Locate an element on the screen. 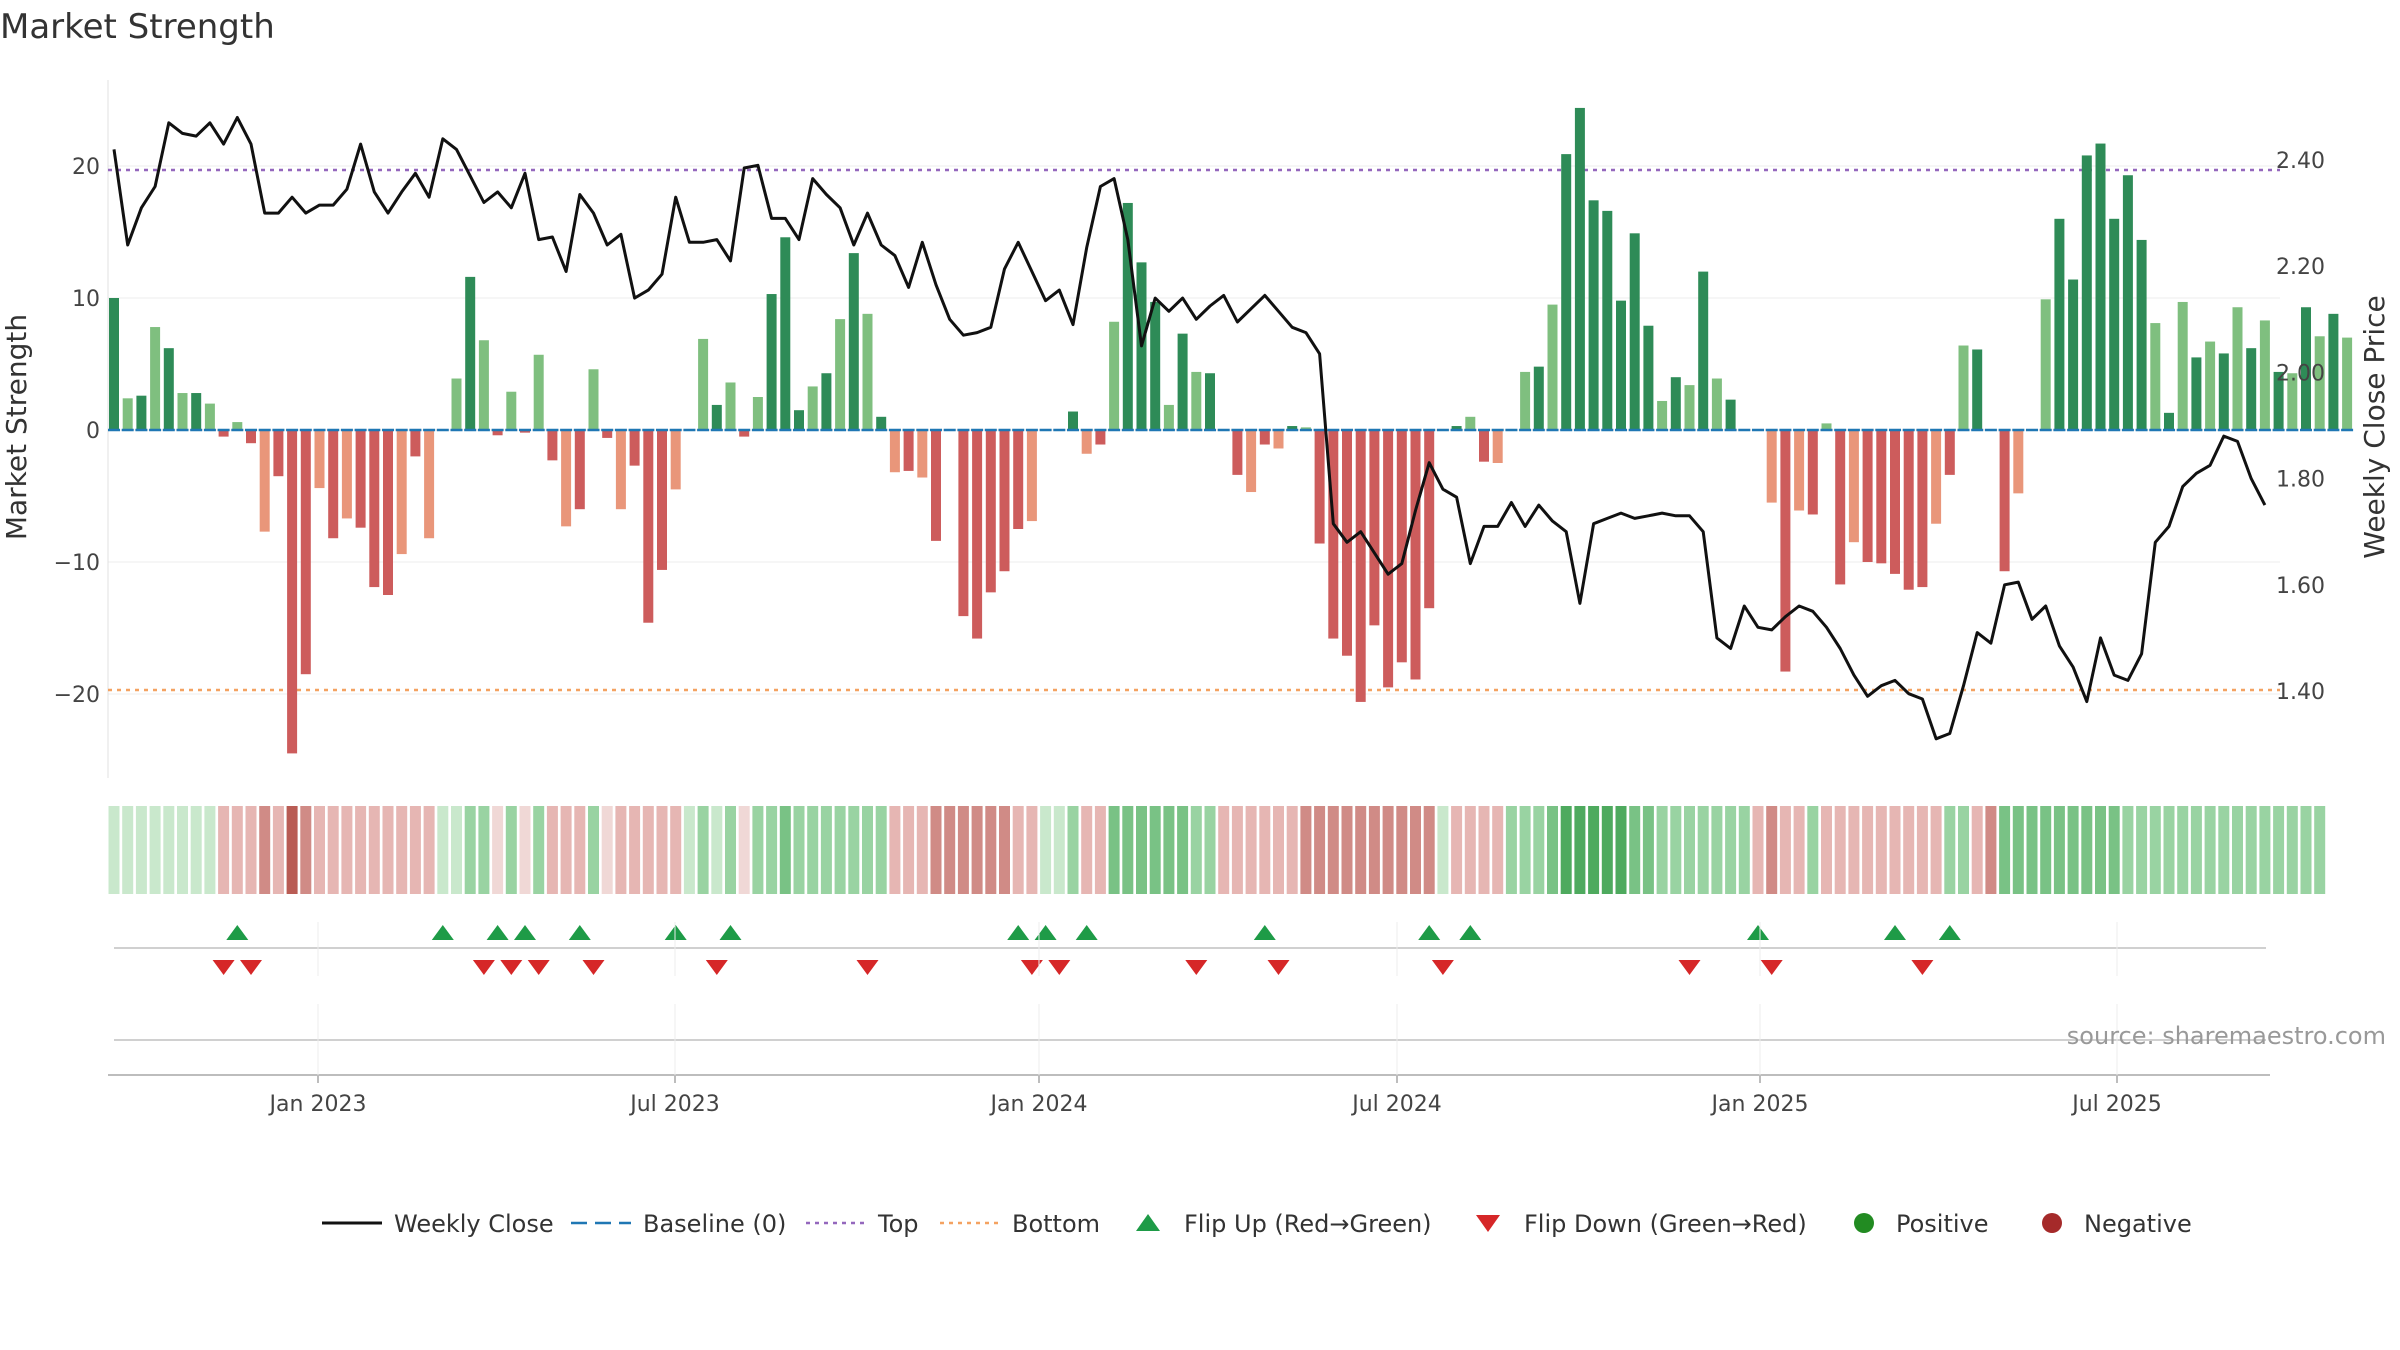  x-tick-label: Jul 2025 is located at coordinates (2116, 1104).